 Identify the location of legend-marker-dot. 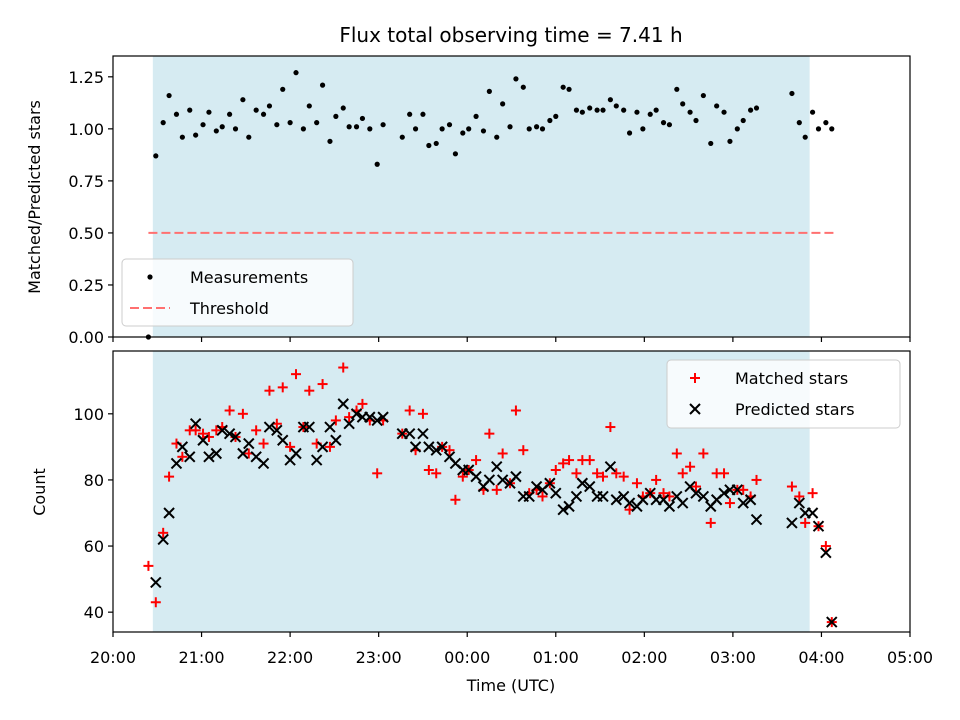
(150, 277).